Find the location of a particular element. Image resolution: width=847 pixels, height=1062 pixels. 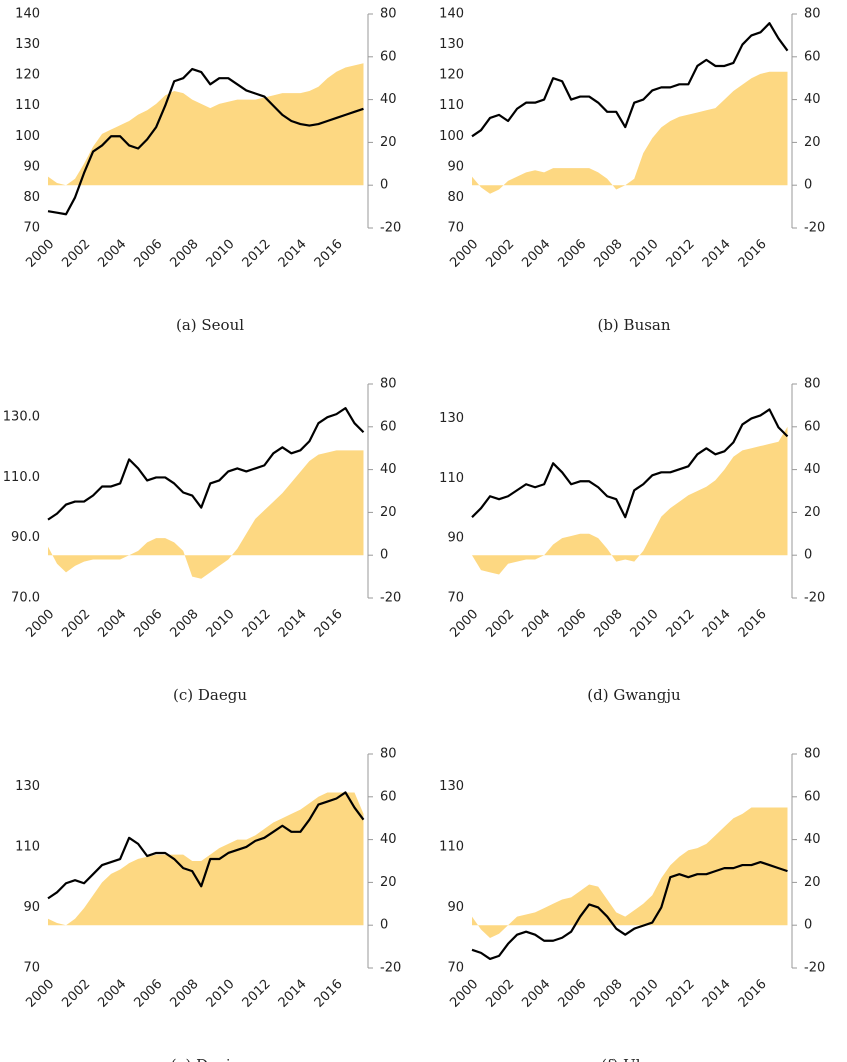

caption: (e) Daejon is located at coordinates (210, 1059).